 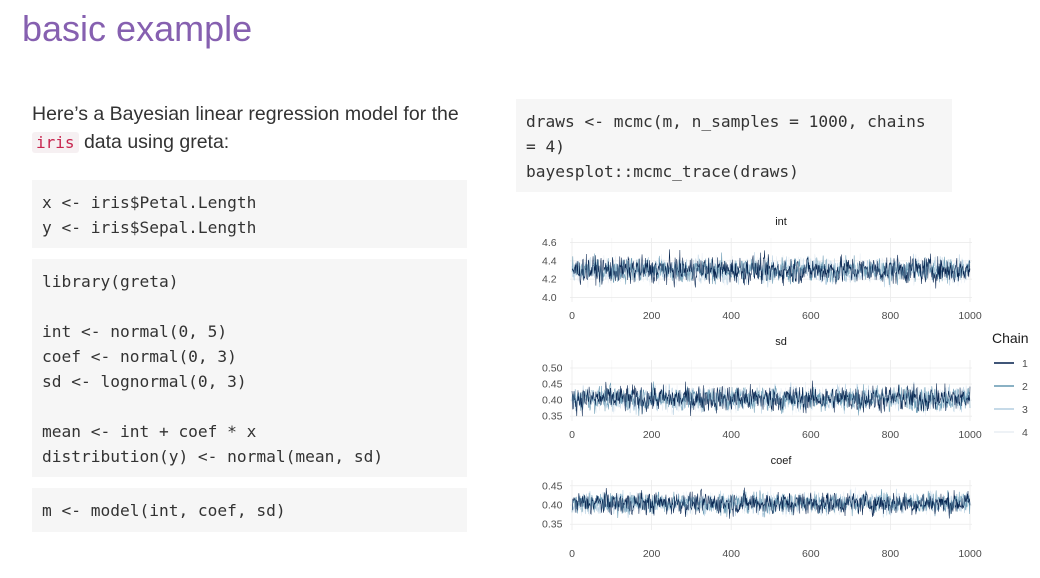 I want to click on trace-panel-int: int 4.0 4.2 4.4 4.6 0 200 400 600 800 1000, so click(x=762, y=269).